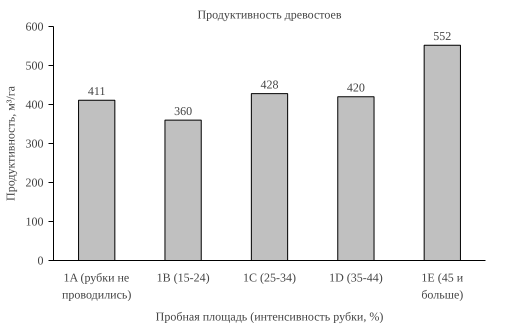  What do you see at coordinates (41, 261) in the screenshot?
I see `y-tick-label: 0` at bounding box center [41, 261].